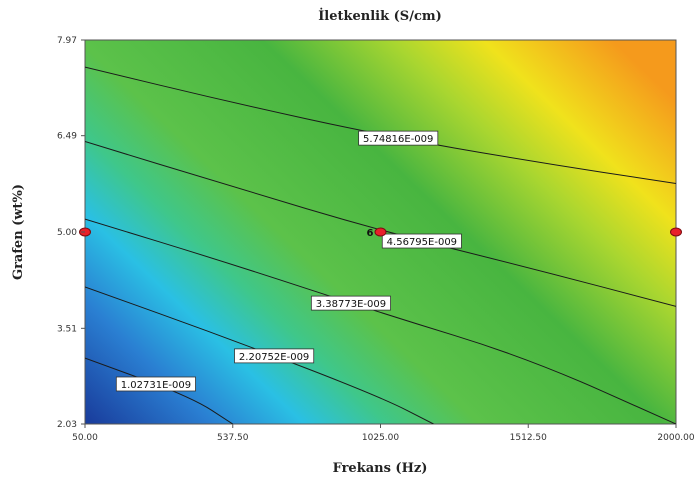 The height and width of the screenshot is (484, 698). I want to click on contour-label-text: 4.56795E-009, so click(422, 242).